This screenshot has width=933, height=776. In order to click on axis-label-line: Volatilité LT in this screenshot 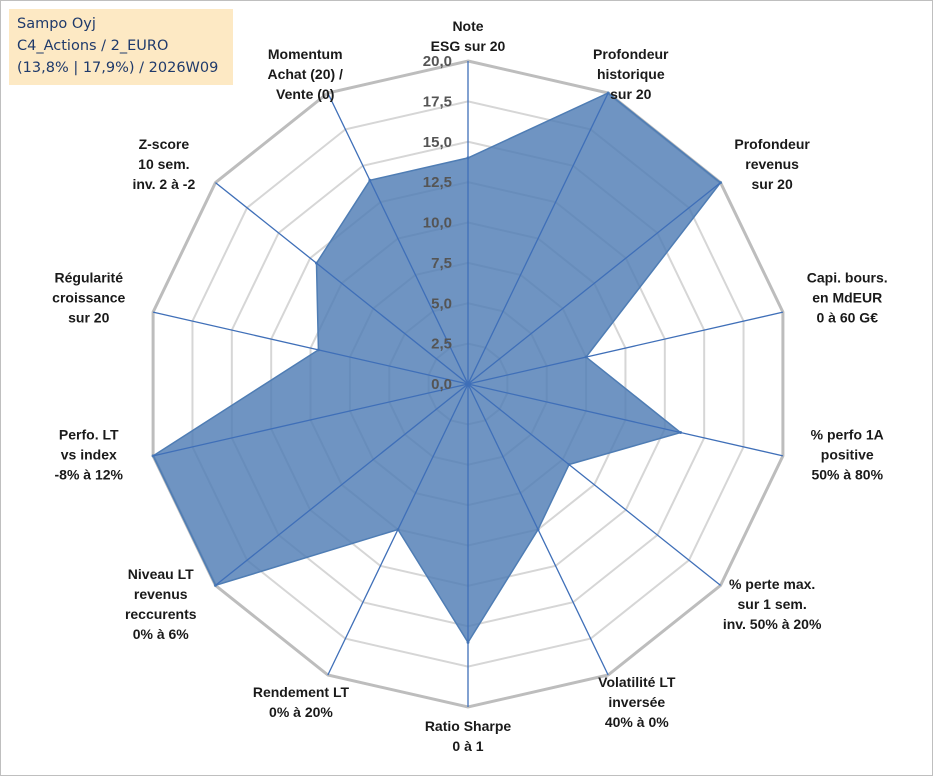, I will do `click(637, 682)`.